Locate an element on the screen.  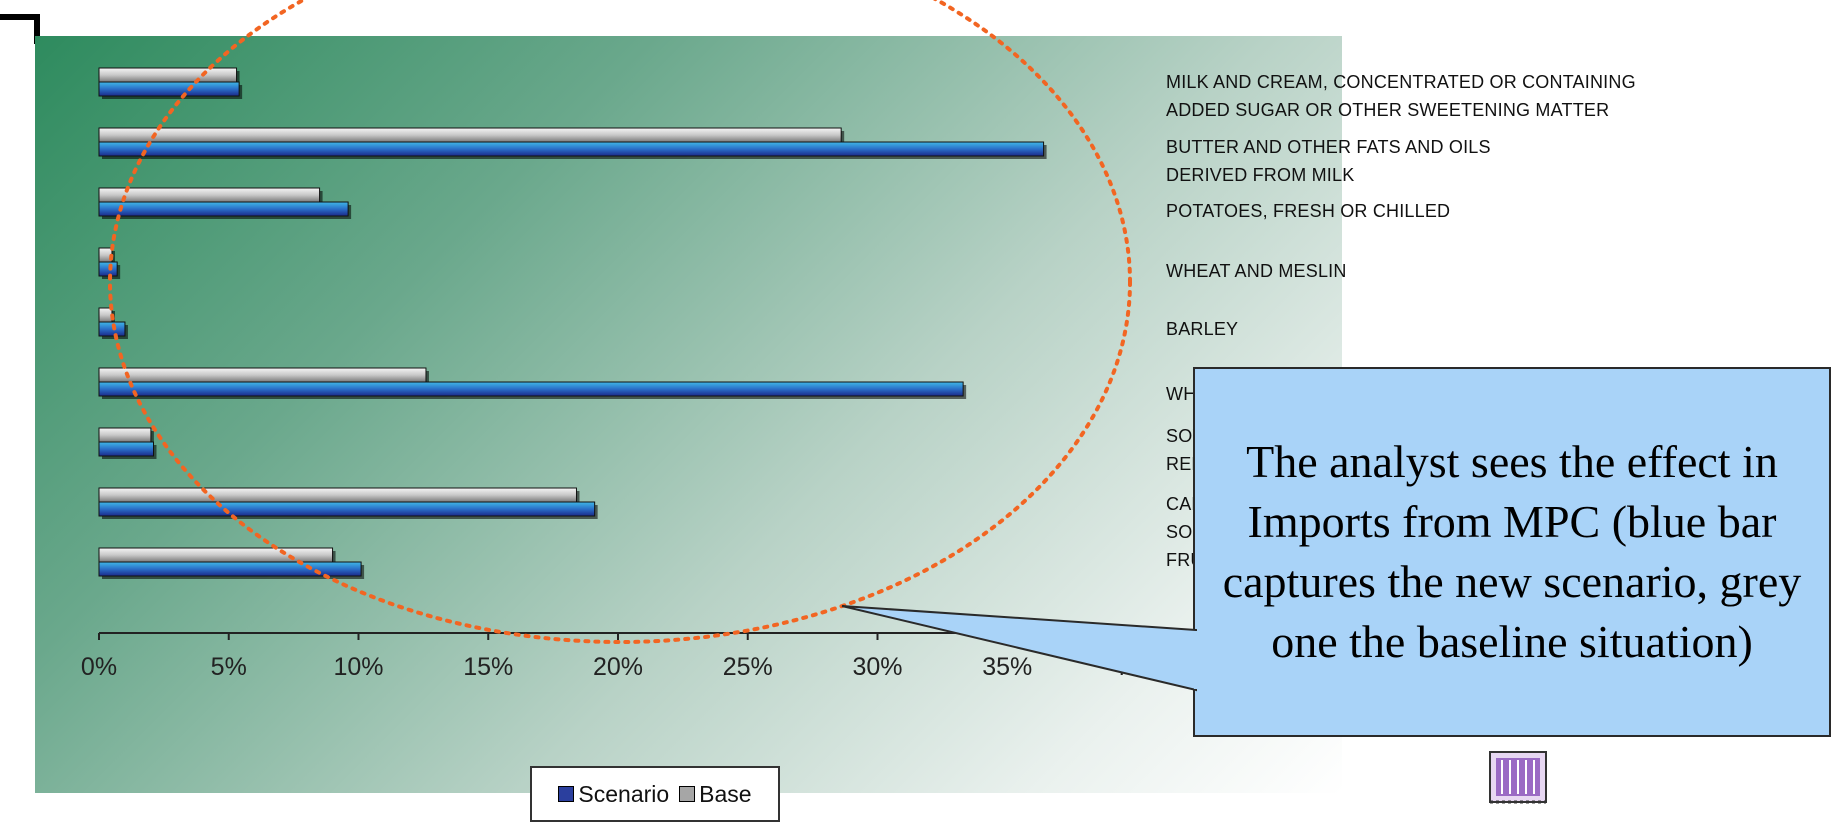
x-tick-label-7: 35% is located at coordinates (1007, 667).